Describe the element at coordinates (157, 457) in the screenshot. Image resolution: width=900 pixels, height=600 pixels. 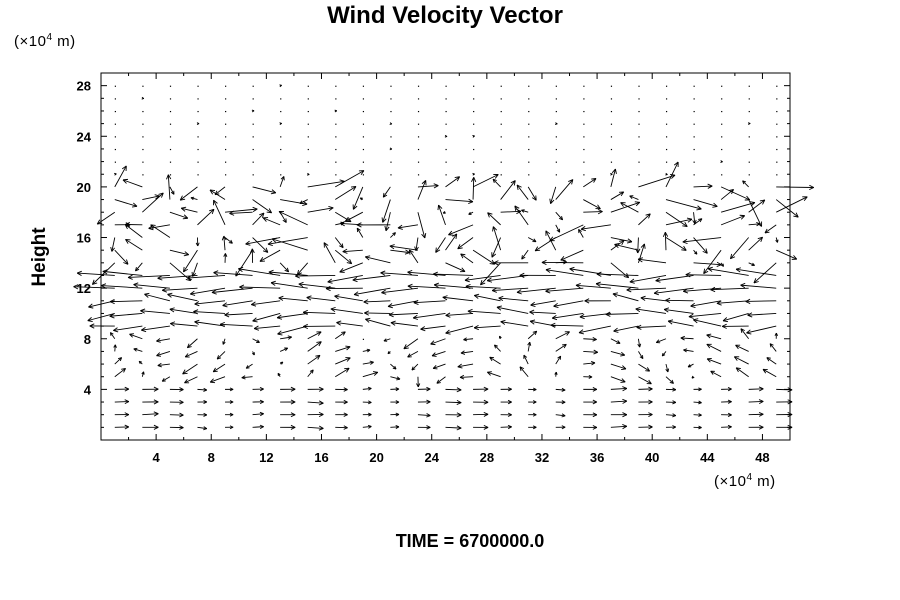
I see `x-tick-label: 4` at that location.